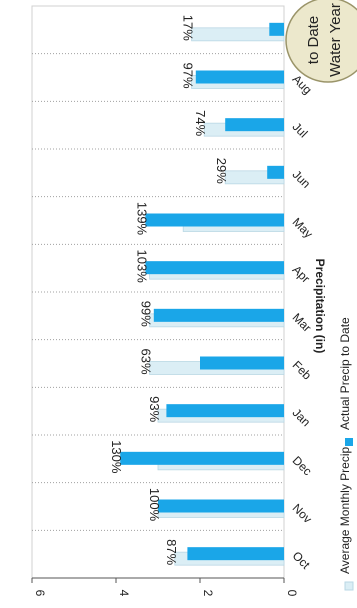 Image resolution: width=357 pixels, height=608 pixels. I want to click on bar-actual-may, so click(214, 220).